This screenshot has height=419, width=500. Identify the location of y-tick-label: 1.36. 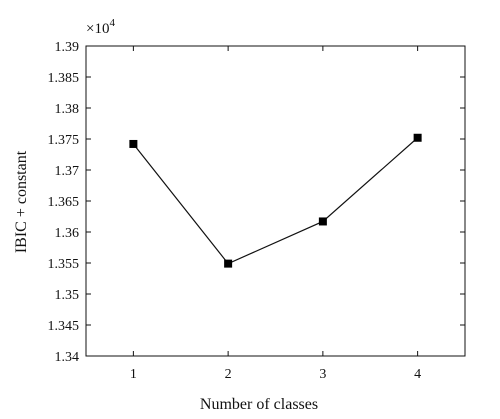
(67, 233).